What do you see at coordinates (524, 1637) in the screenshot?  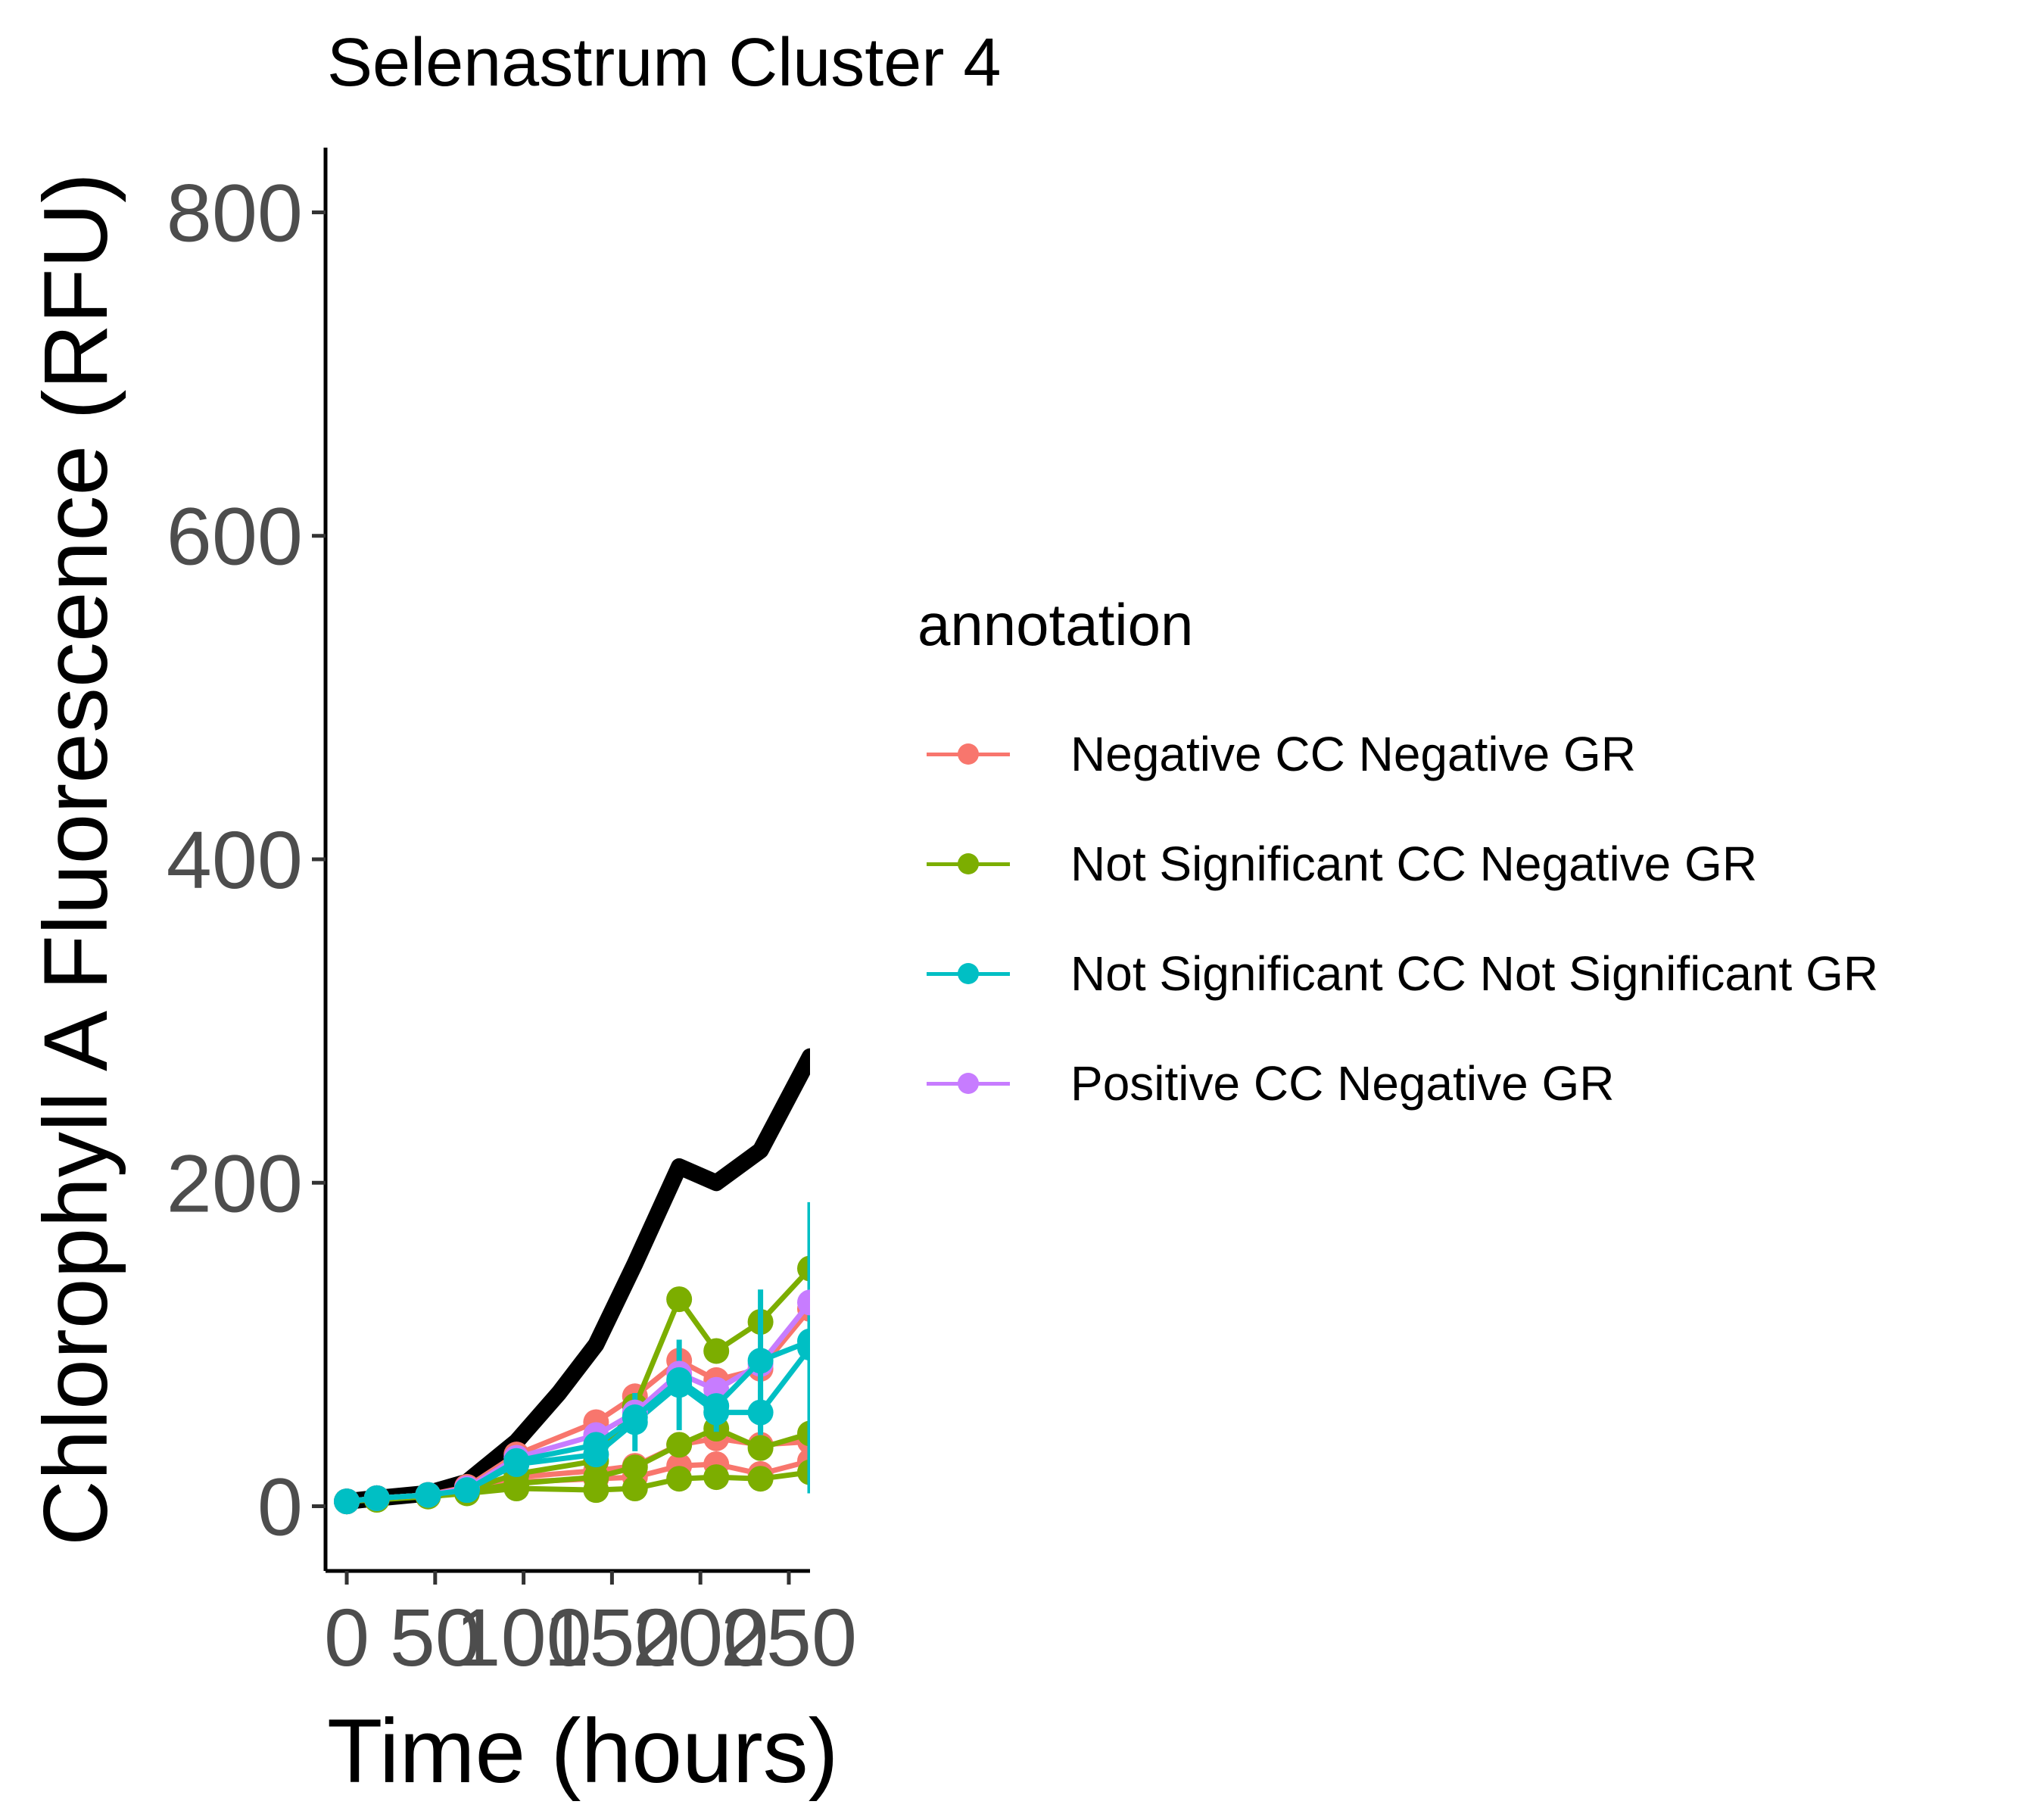 I see `x-tick-label: 100` at bounding box center [524, 1637].